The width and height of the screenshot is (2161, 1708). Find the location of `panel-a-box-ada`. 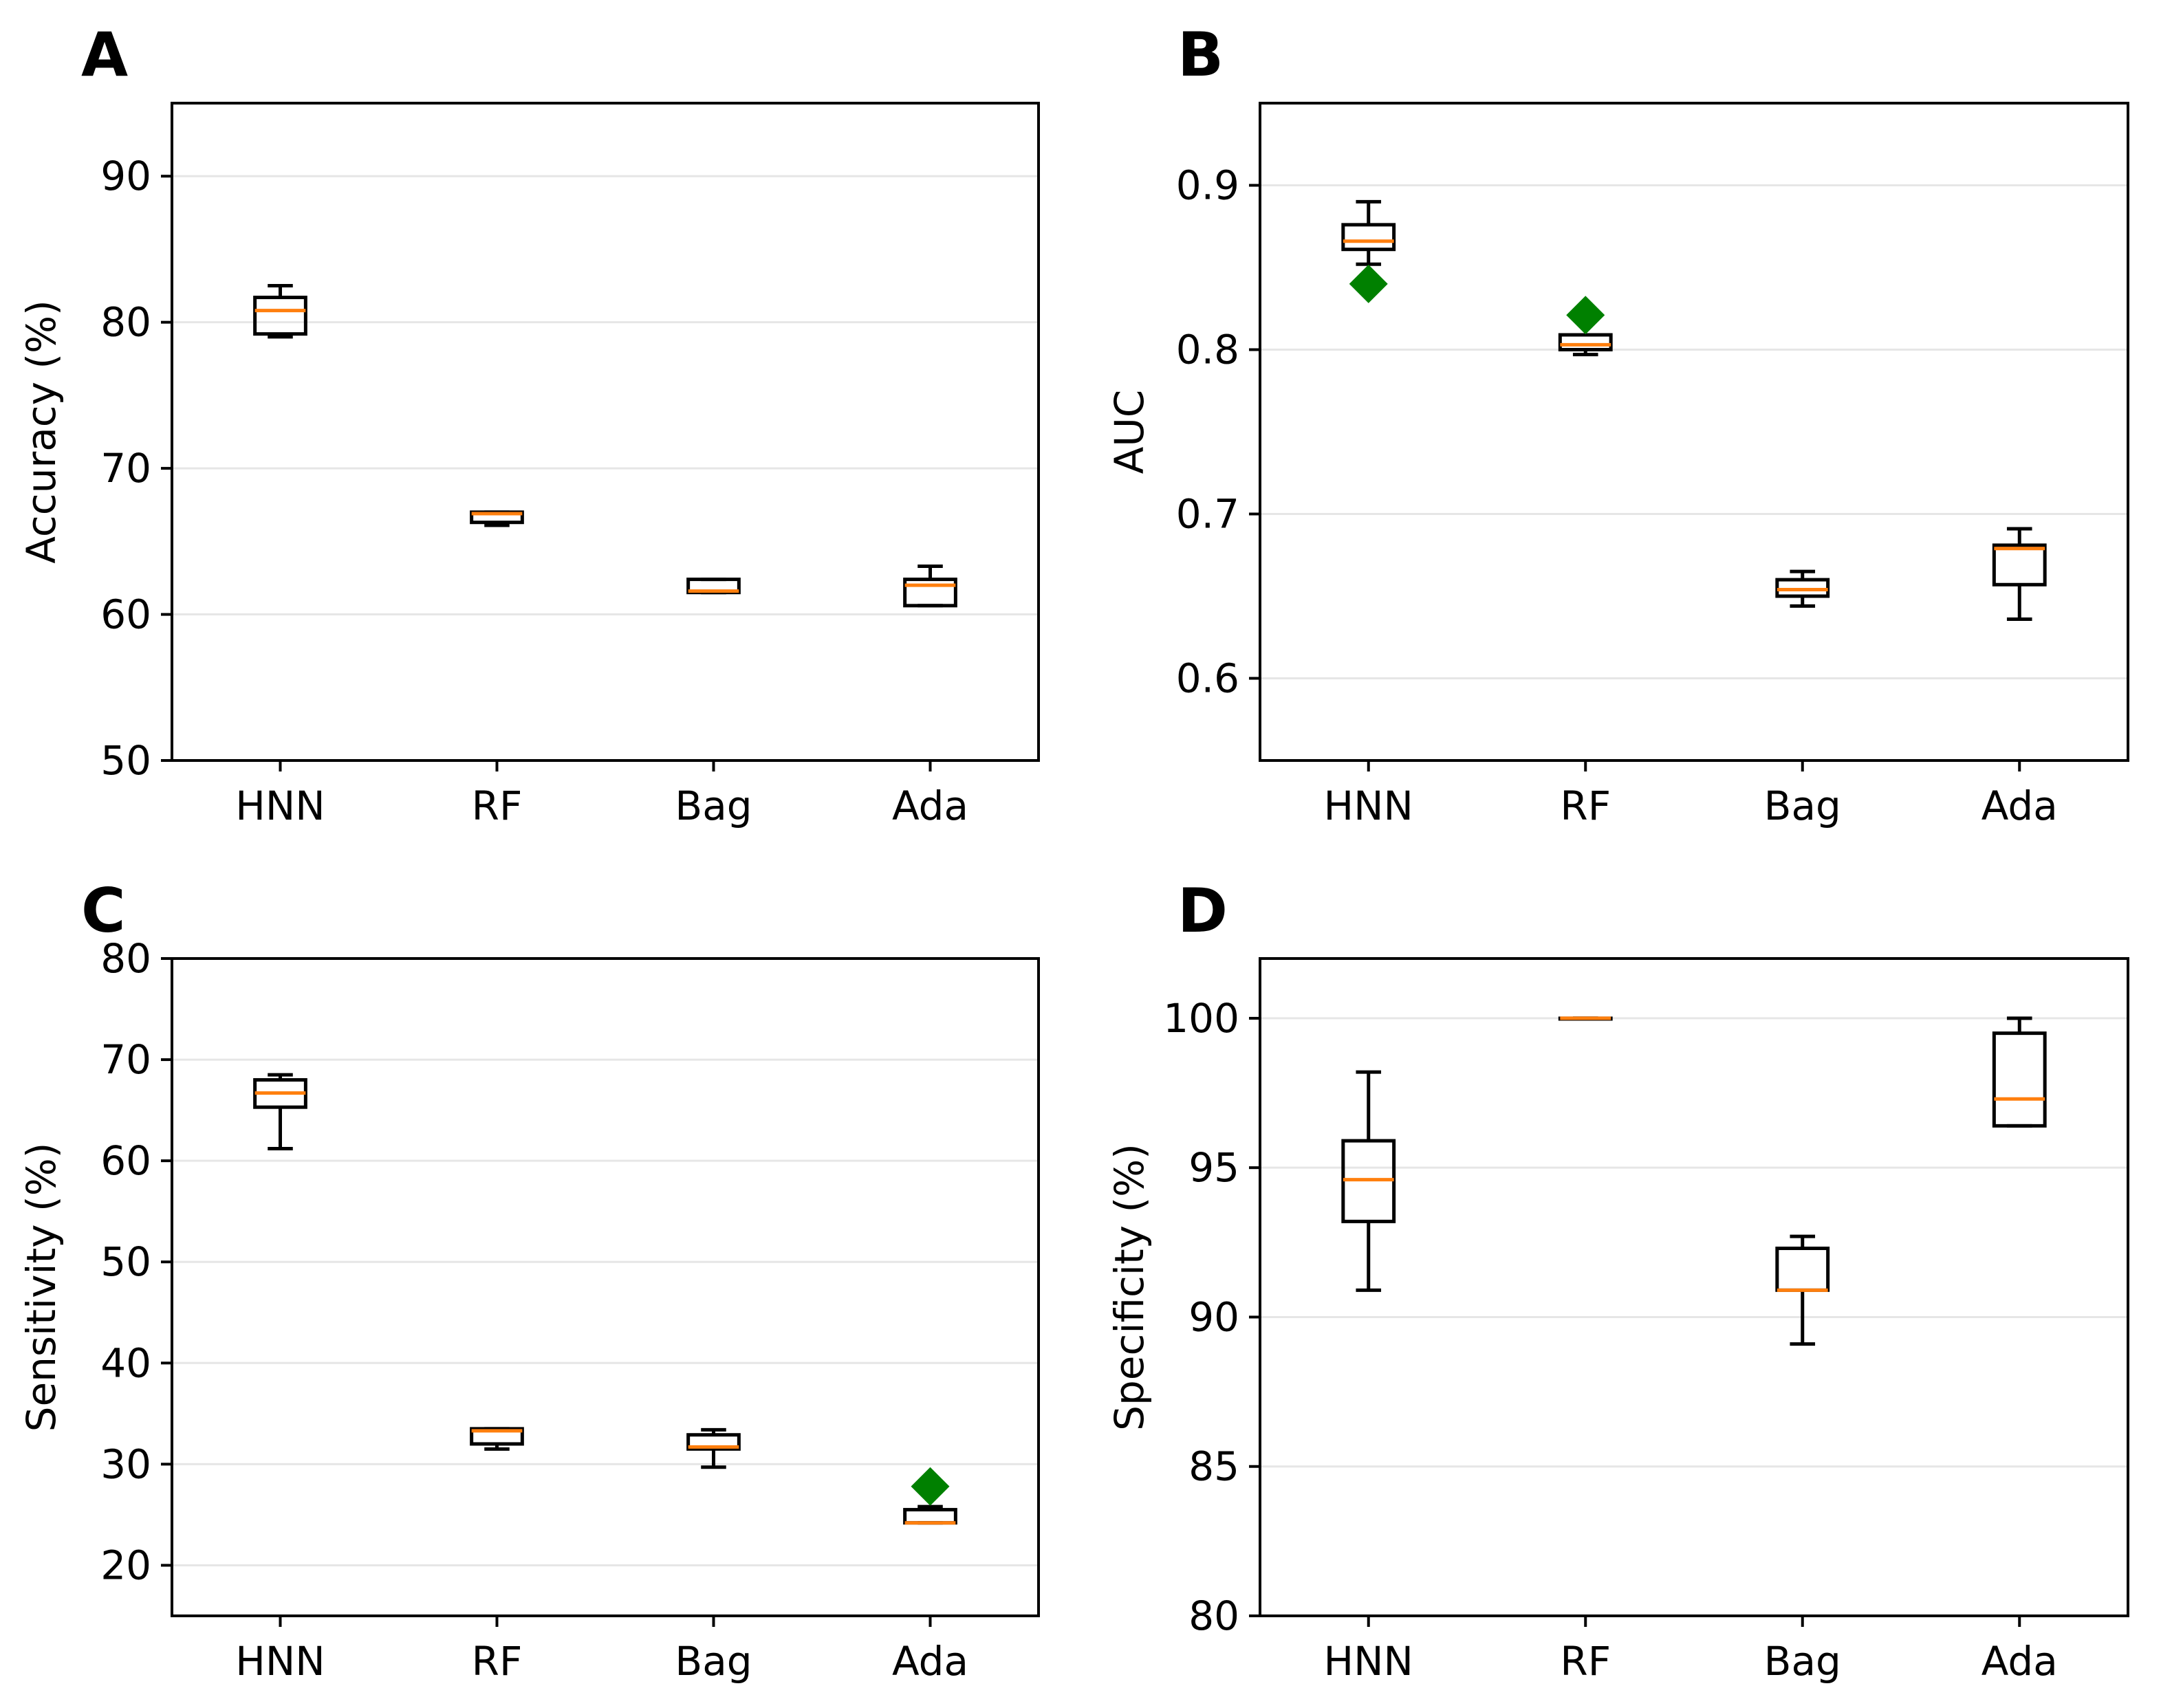

panel-a-box-ada is located at coordinates (930, 586).